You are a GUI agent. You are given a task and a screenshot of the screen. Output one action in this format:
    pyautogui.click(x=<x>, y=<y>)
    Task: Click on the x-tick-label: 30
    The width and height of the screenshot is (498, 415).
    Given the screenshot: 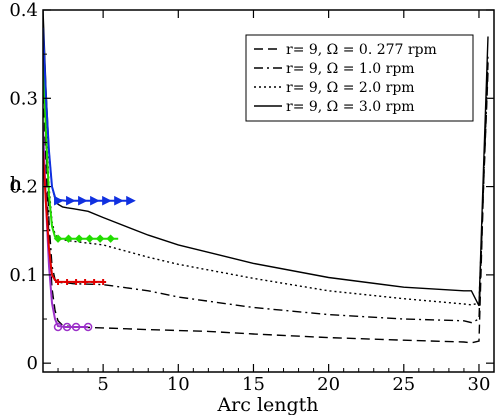 What is the action you would take?
    pyautogui.click(x=479, y=384)
    